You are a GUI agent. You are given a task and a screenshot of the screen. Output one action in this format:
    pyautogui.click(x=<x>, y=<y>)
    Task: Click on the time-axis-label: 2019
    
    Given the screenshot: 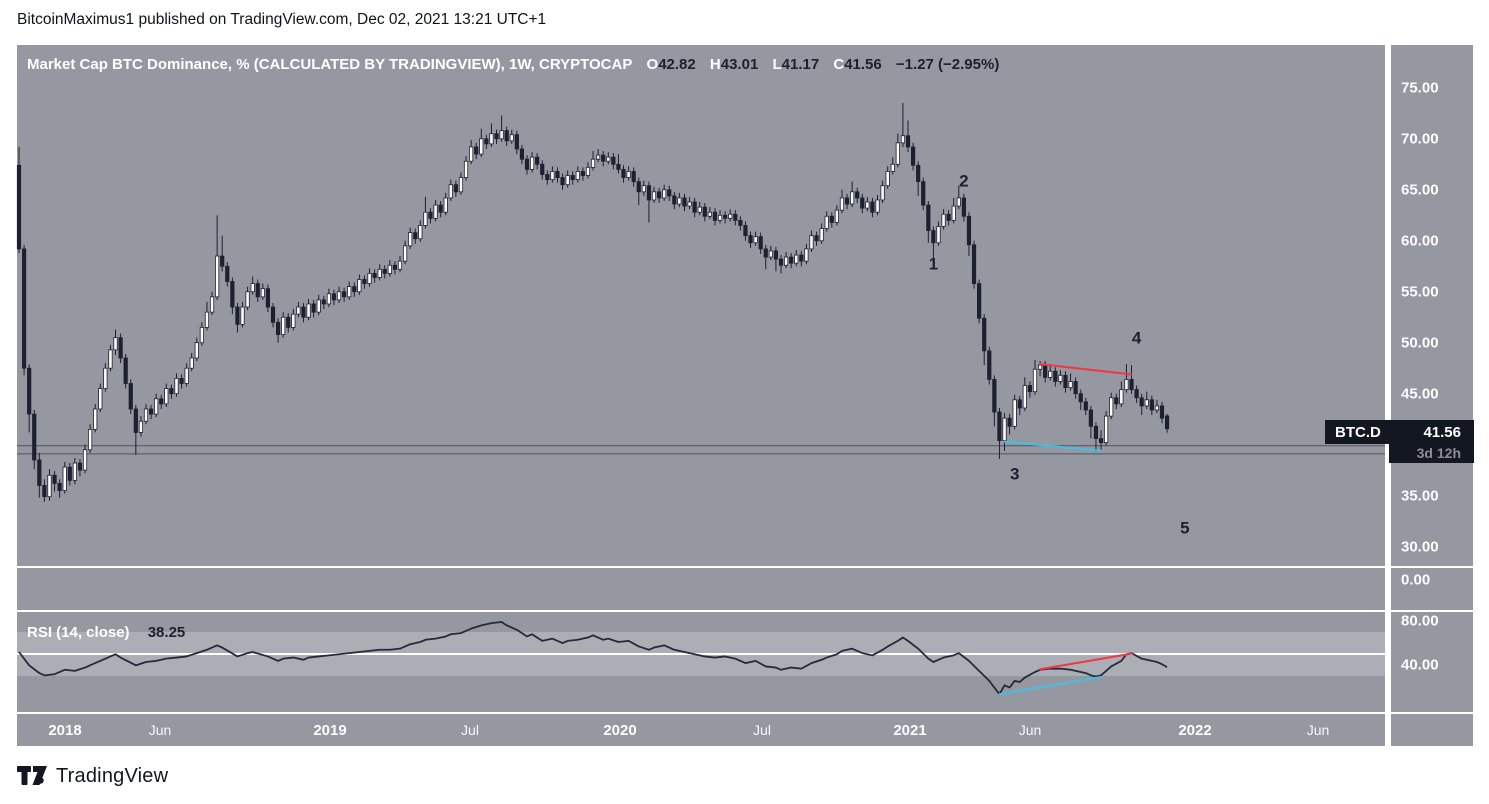 What is the action you would take?
    pyautogui.click(x=330, y=730)
    